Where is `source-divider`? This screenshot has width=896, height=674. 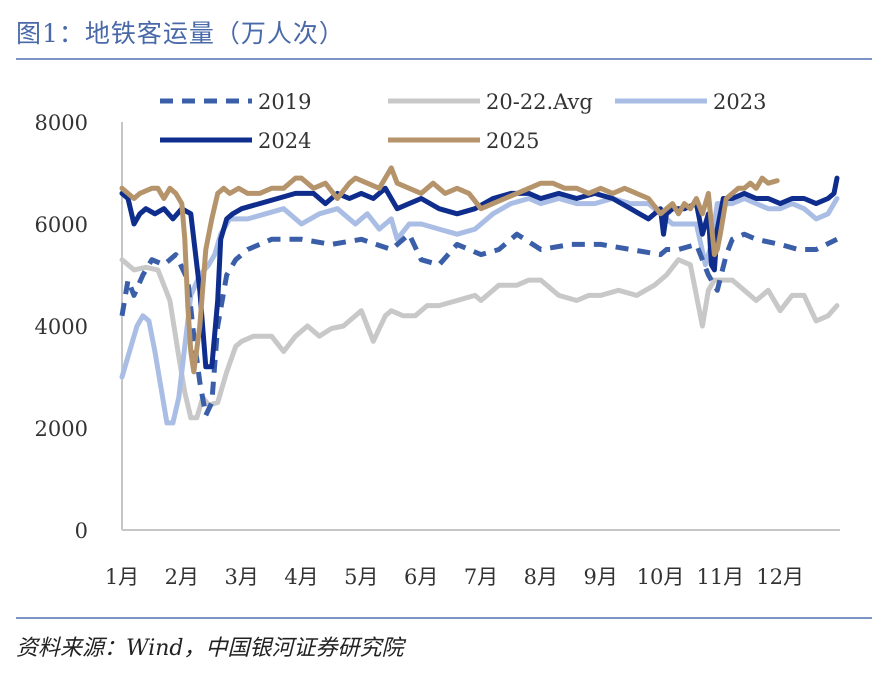 source-divider is located at coordinates (444, 618).